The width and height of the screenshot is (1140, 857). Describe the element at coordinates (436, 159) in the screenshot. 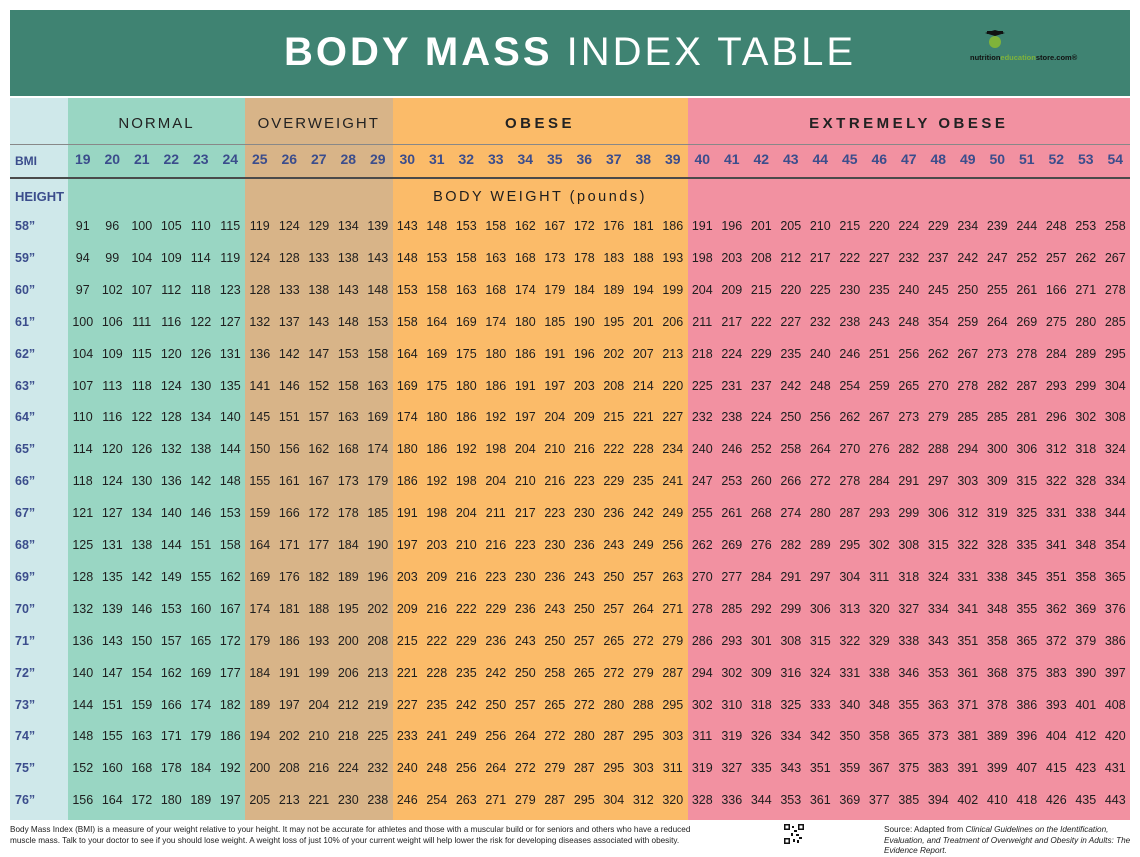

I see `bmi-value: 31` at that location.